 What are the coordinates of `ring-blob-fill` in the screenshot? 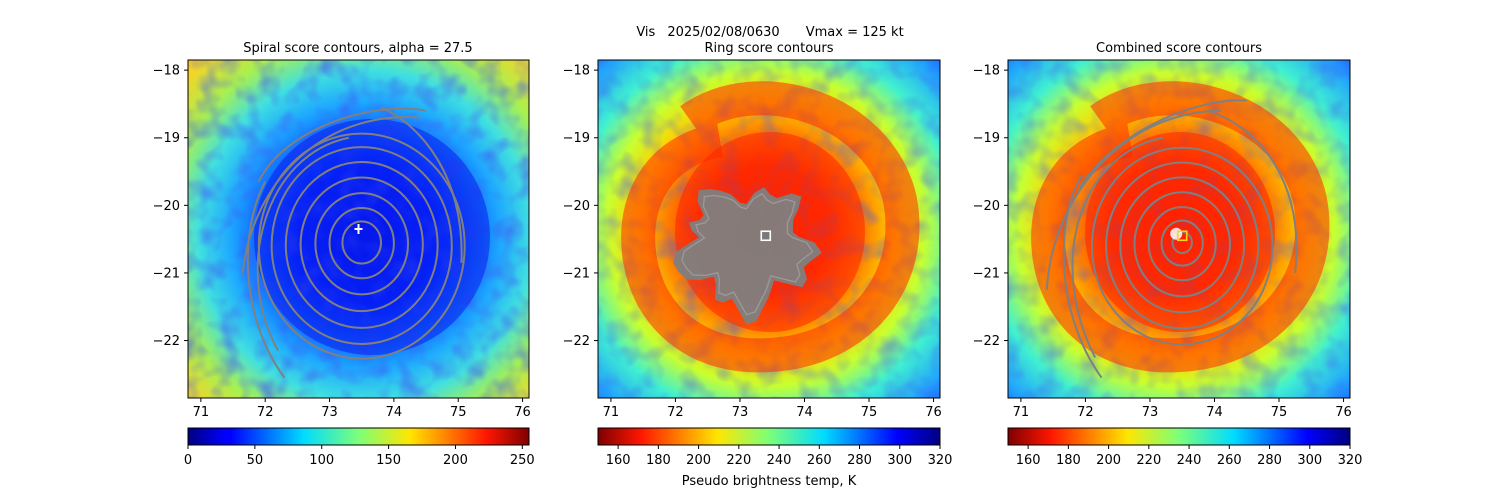 It's located at (747, 256).